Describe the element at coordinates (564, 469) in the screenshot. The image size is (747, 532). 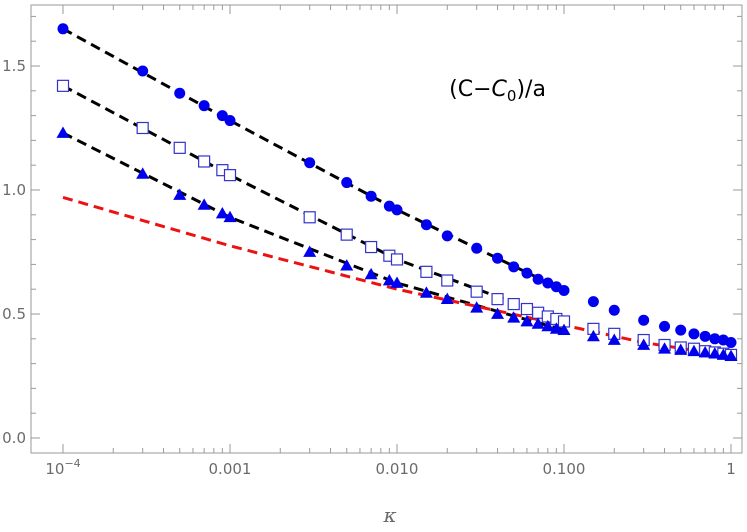
I see `x-tick-label-4: 0.100` at that location.